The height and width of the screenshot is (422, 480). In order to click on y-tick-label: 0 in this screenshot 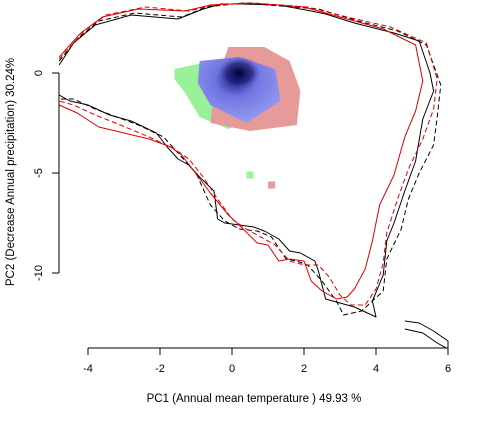, I will do `click(39, 73)`.